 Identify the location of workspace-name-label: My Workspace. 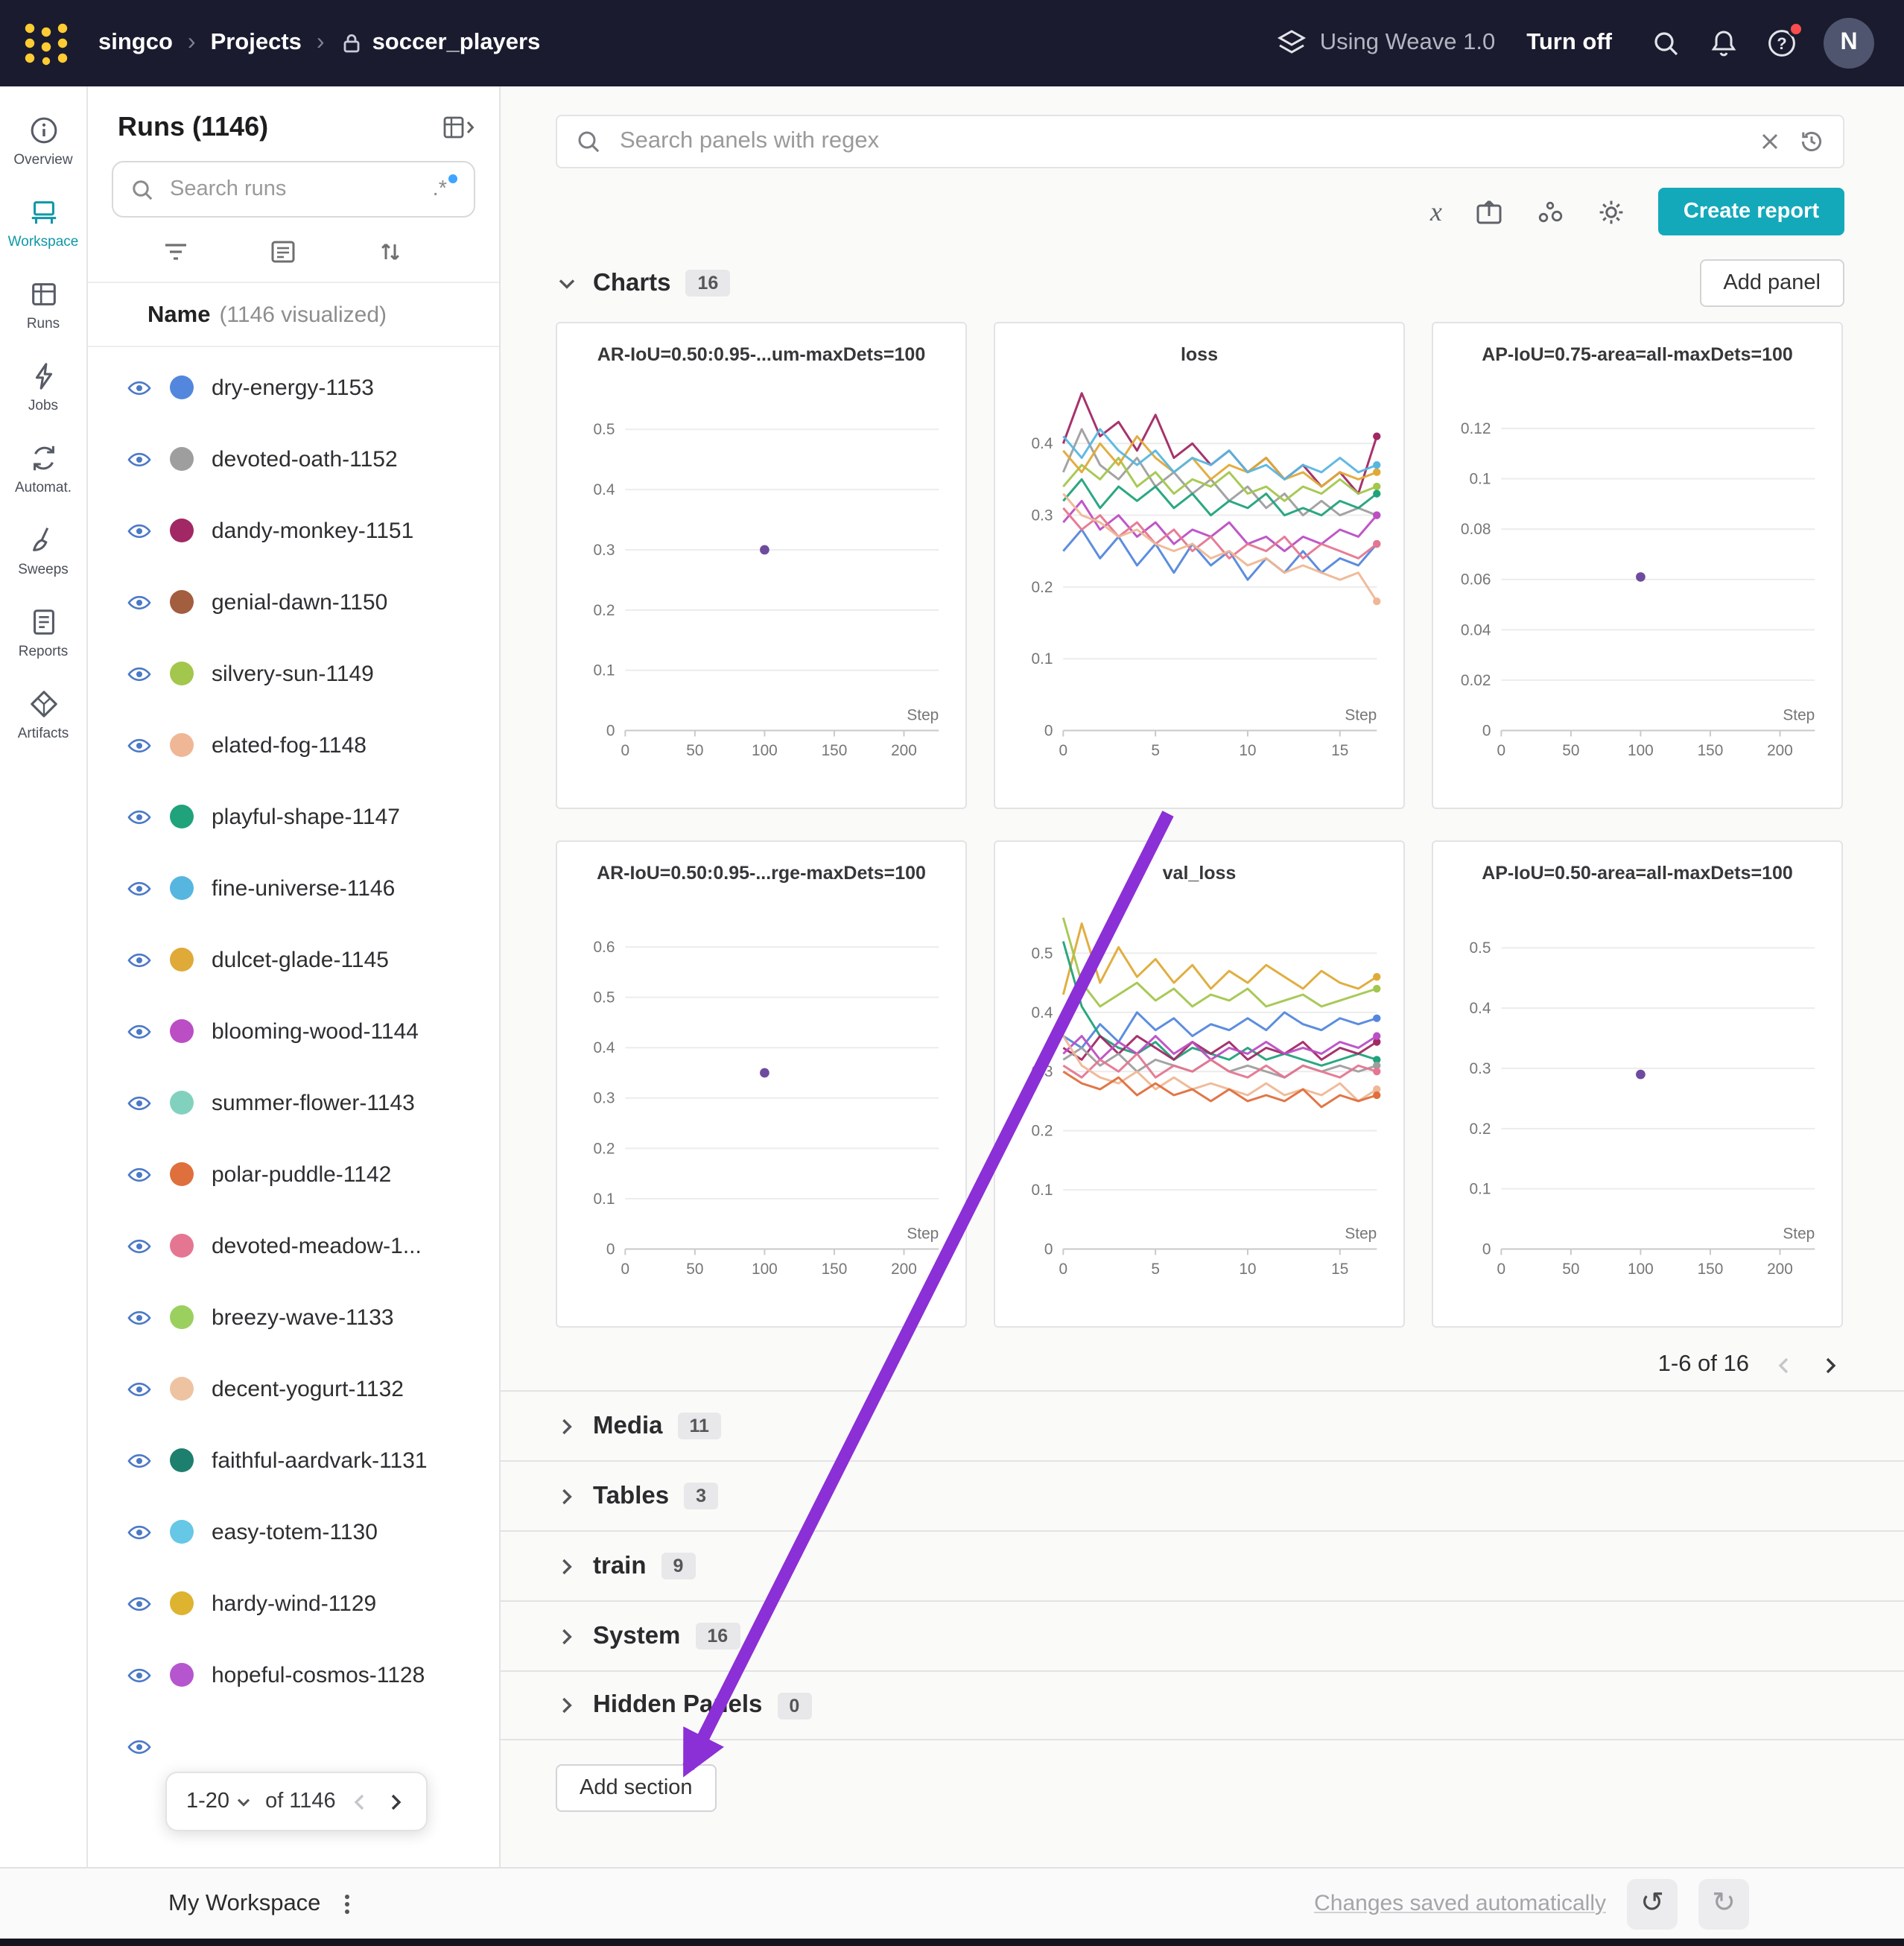
(244, 1902).